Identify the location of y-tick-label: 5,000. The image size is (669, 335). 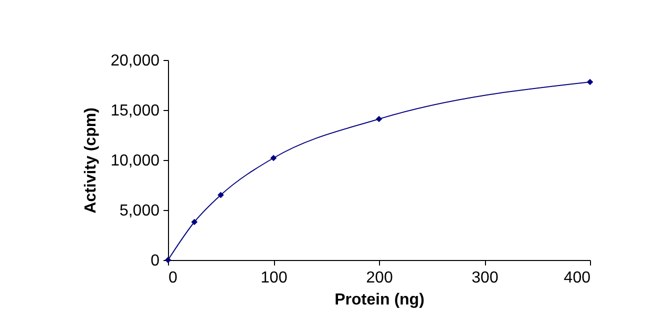
(139, 211).